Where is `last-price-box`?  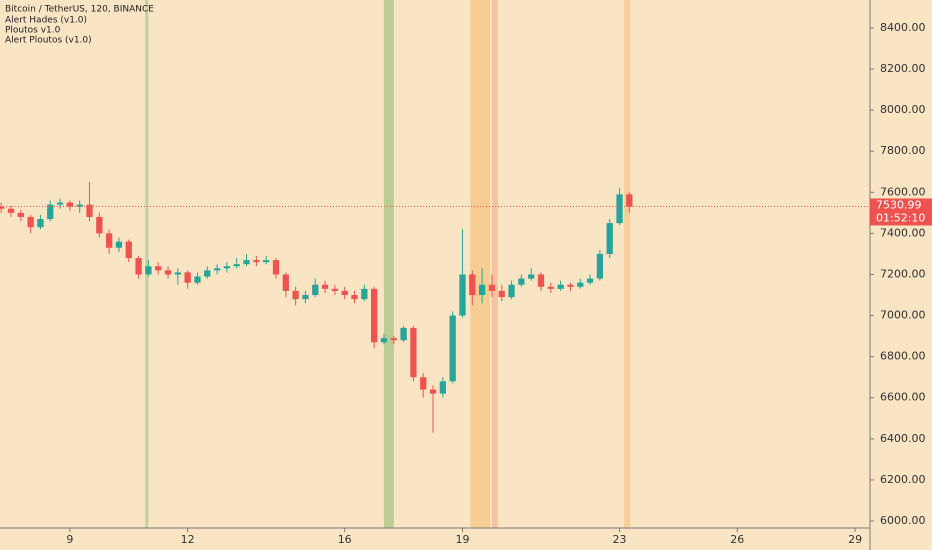
last-price-box is located at coordinates (901, 212).